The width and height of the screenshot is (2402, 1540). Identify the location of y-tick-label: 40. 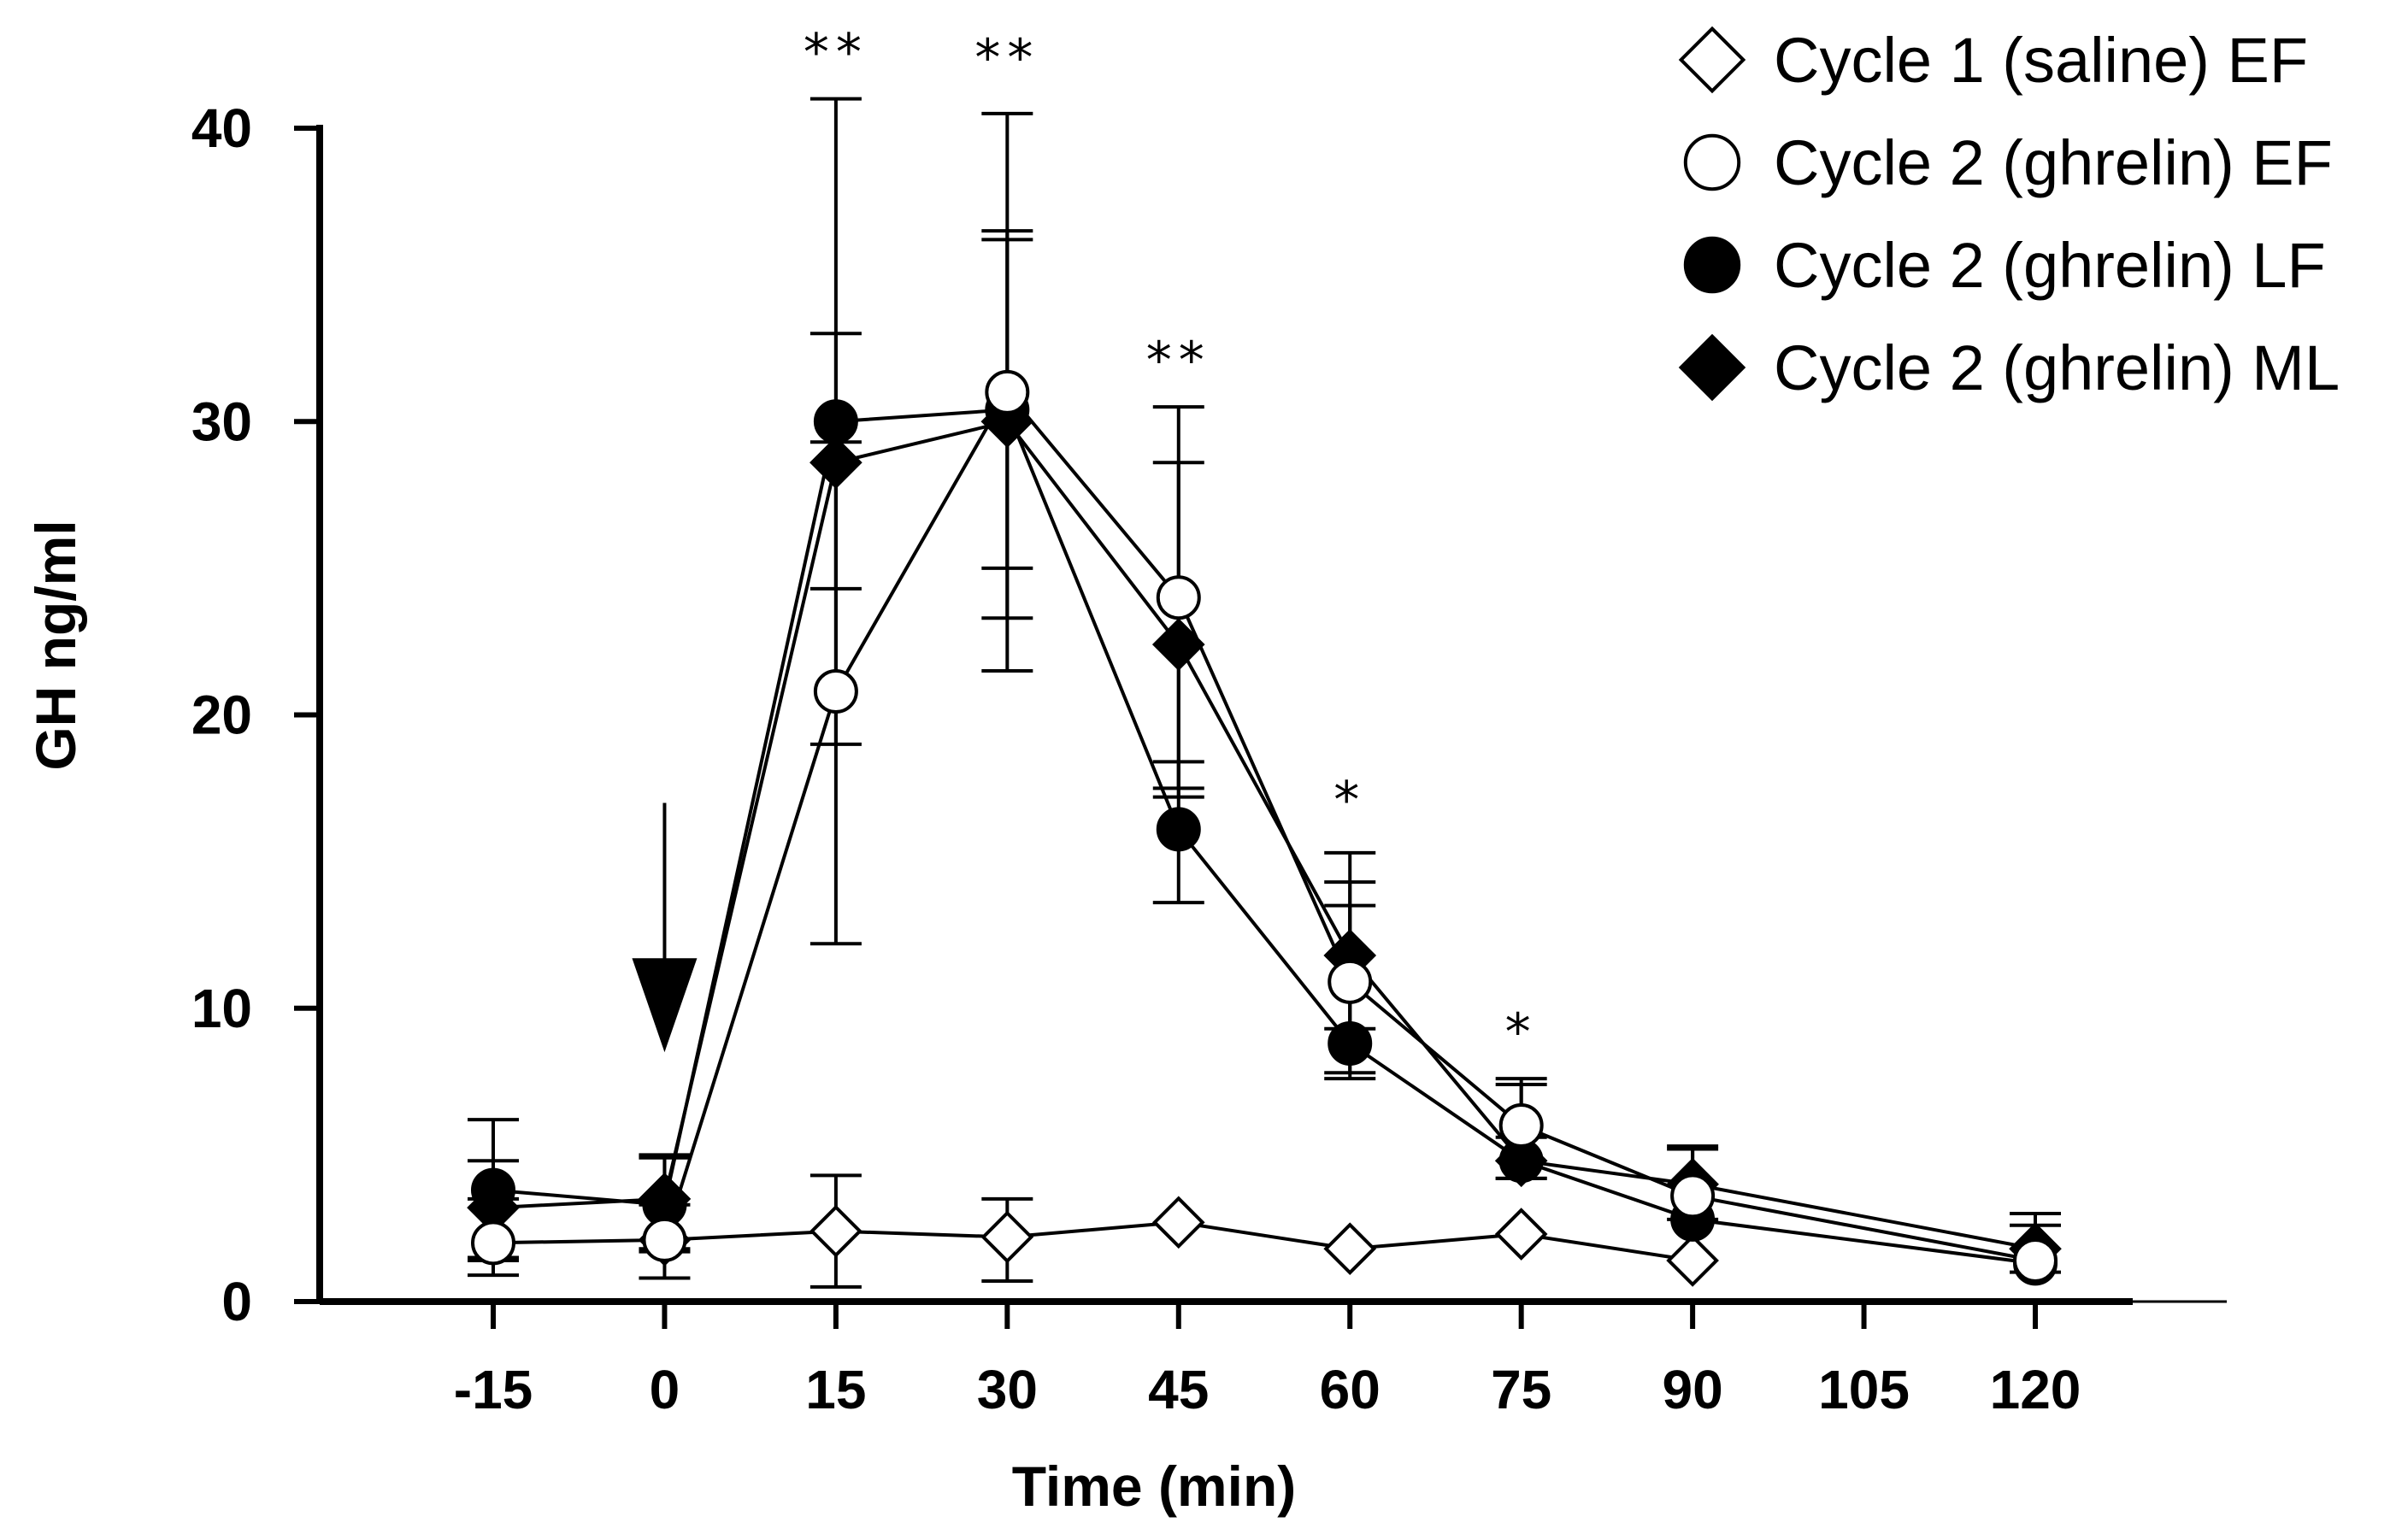
(221, 128).